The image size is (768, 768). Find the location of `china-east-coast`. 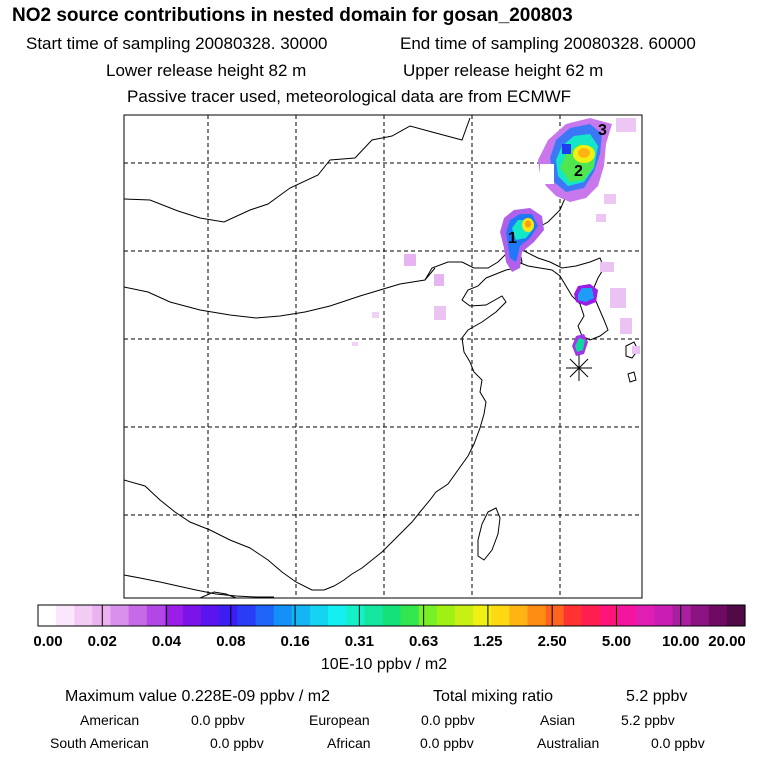

china-east-coast is located at coordinates (415, 434).